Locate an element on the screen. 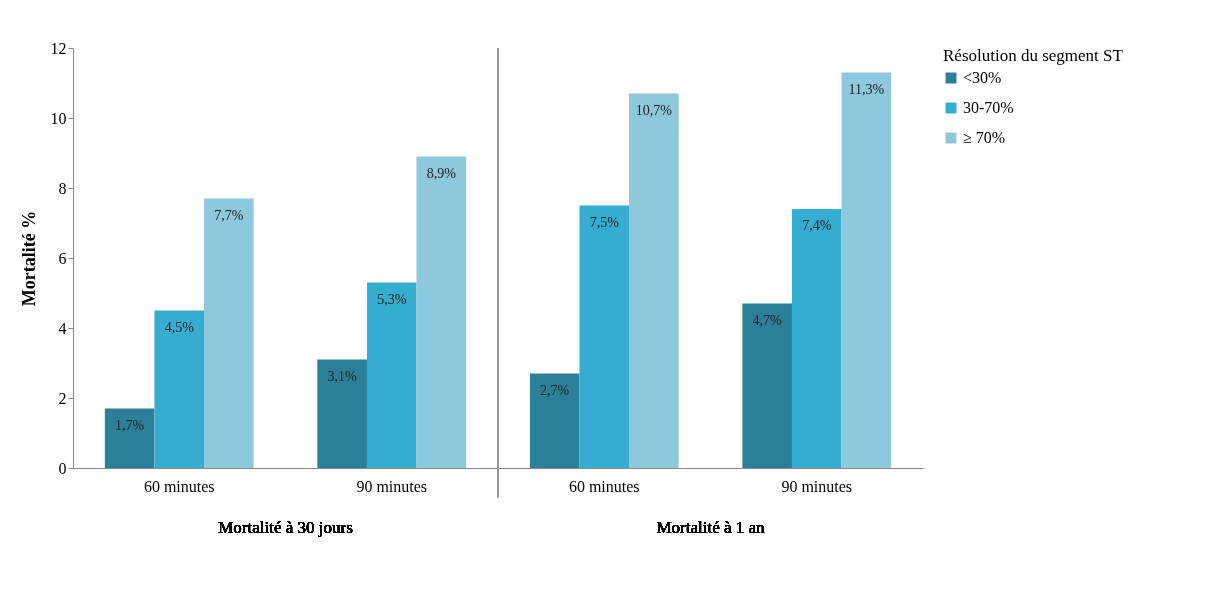 This screenshot has width=1230, height=603. legend-title: Résolution du segment ST is located at coordinates (1033, 55).